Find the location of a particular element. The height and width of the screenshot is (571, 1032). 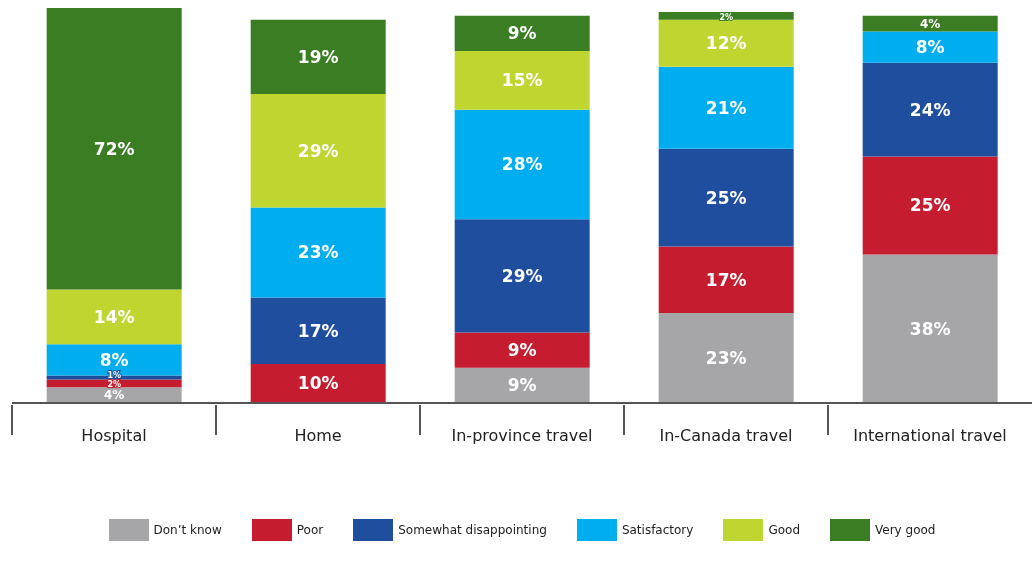

legend-label: Somewhat disappointing is located at coordinates (472, 530).